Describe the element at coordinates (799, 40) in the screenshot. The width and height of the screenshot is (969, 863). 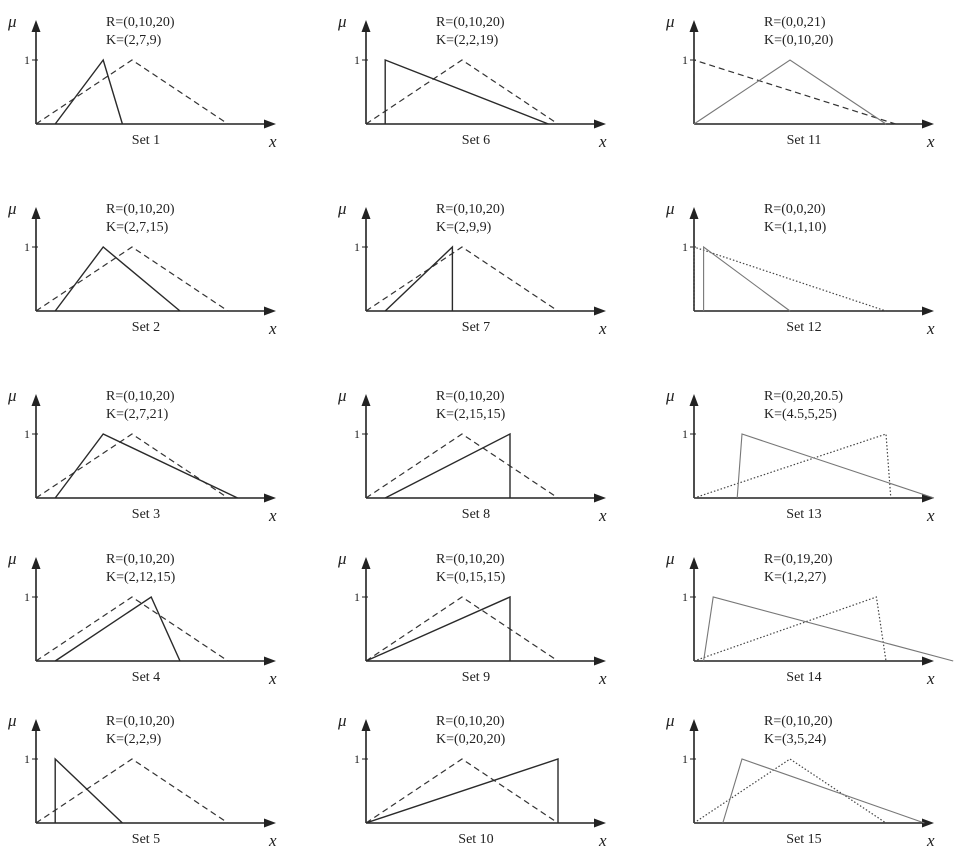
I see `k-parameters: K=(0,10,20)` at that location.